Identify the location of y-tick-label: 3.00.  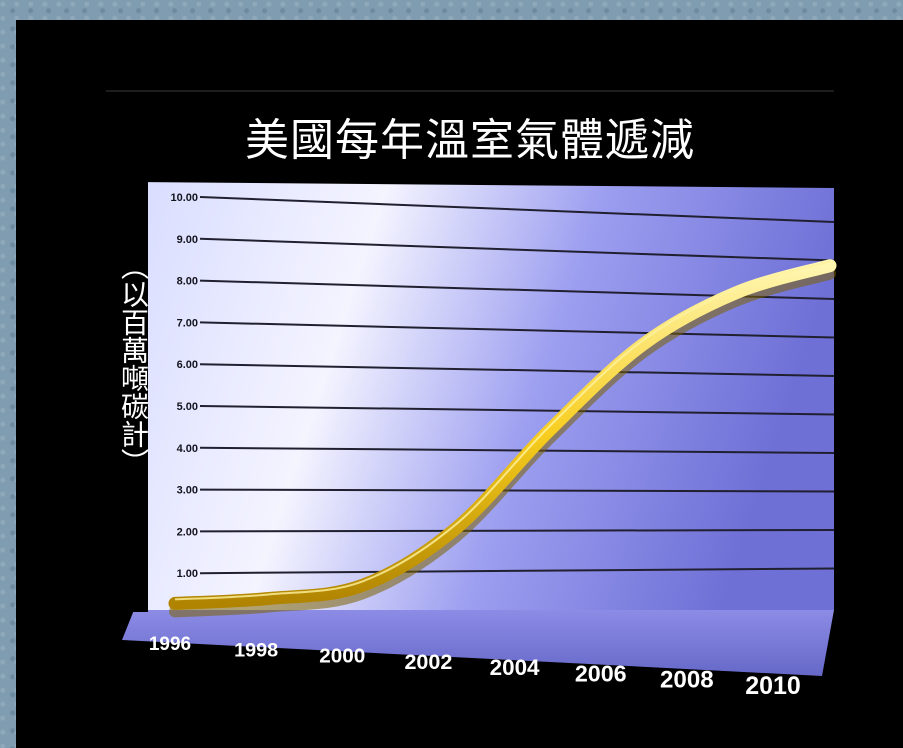
(187, 491).